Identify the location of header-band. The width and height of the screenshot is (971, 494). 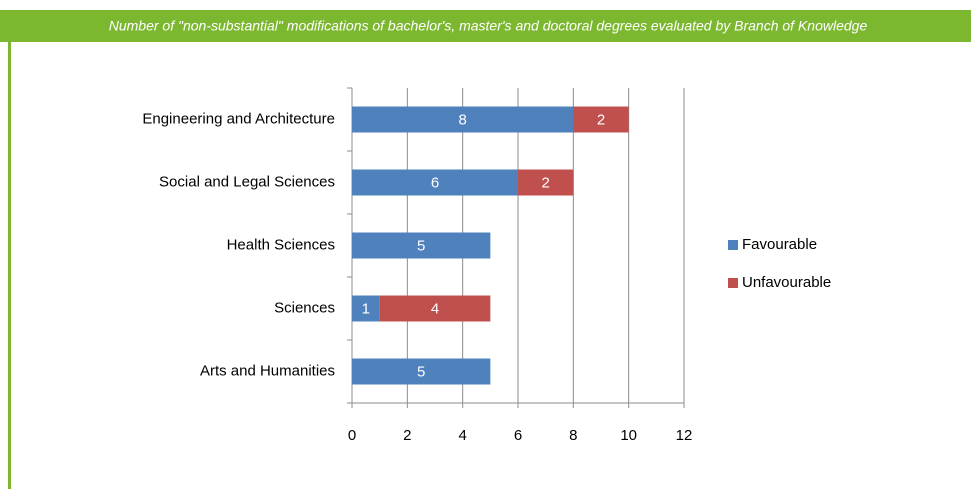
(485, 26).